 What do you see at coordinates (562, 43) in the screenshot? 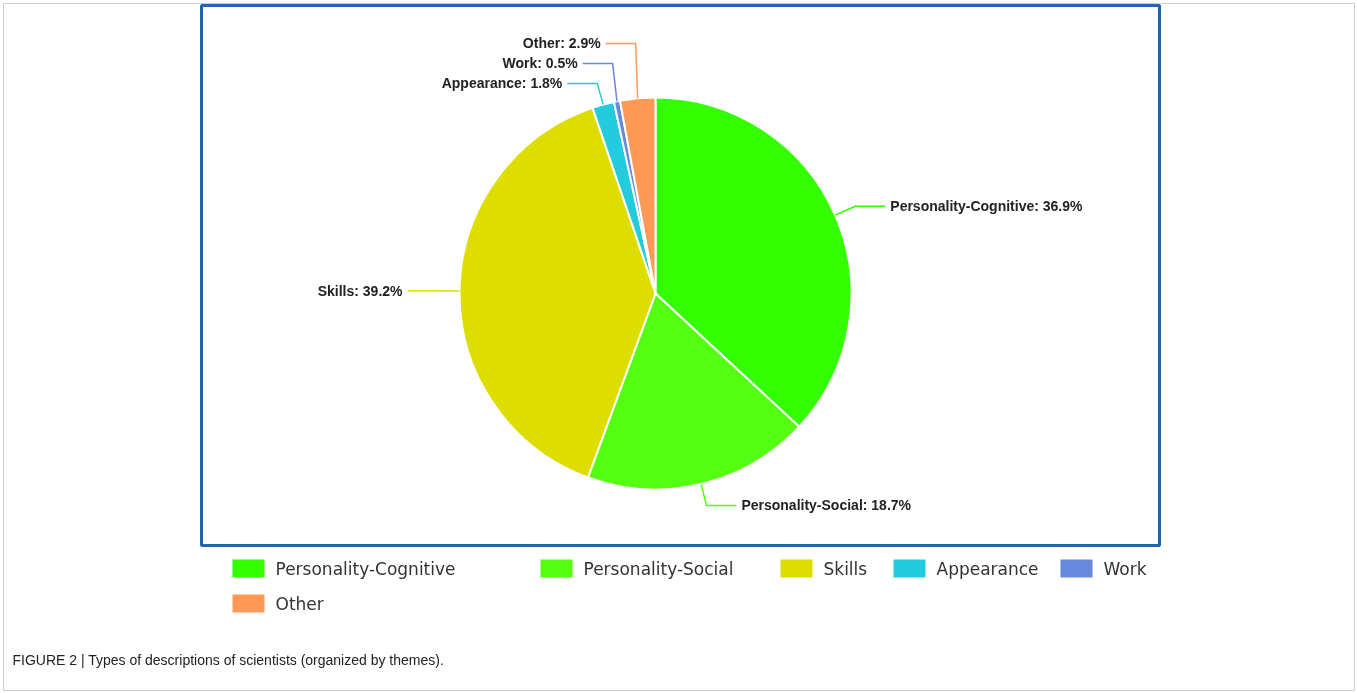
I see `data-label: Other: 2.9%` at bounding box center [562, 43].